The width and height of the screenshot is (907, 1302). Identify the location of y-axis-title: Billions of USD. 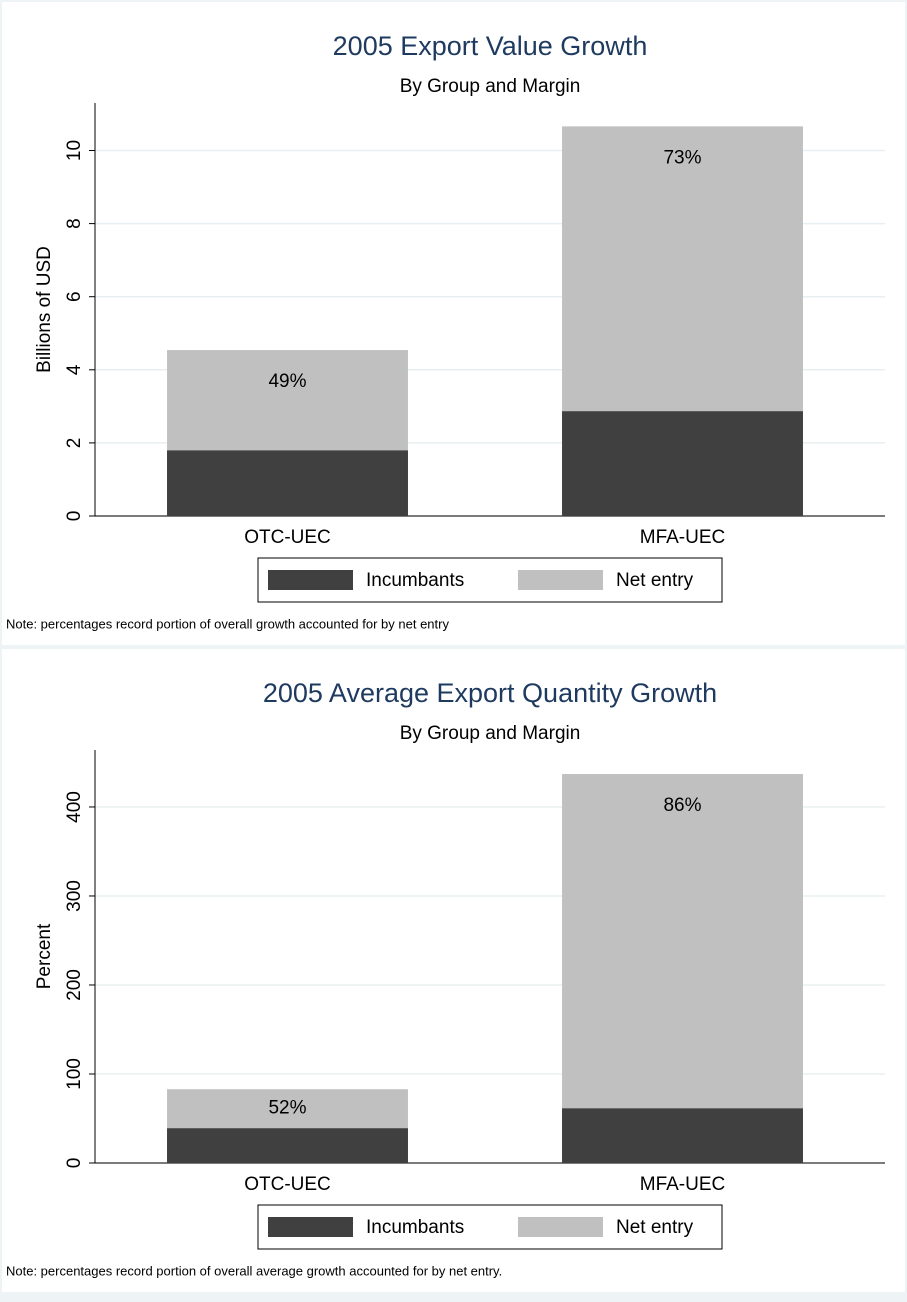
(44, 309).